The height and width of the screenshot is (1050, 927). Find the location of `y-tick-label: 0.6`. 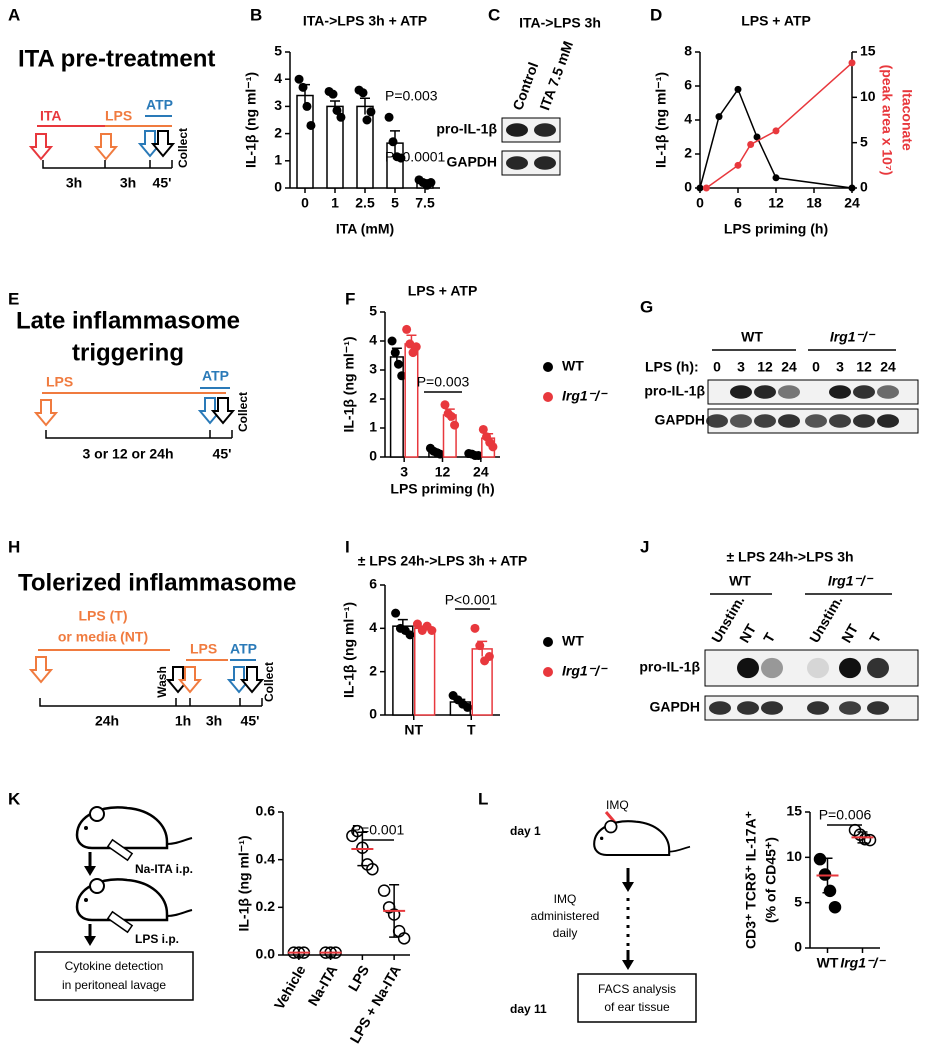

y-tick-label: 0.6 is located at coordinates (266, 811).